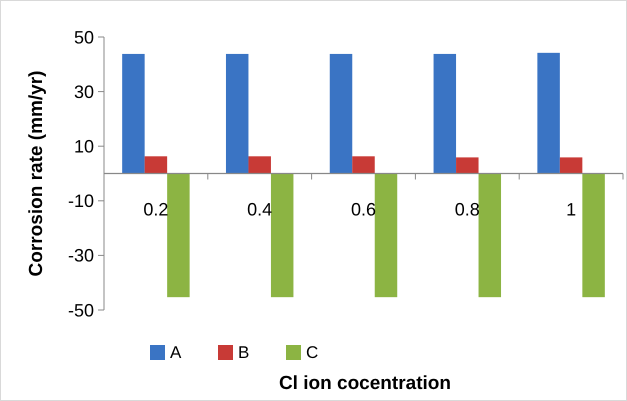 The width and height of the screenshot is (627, 401). What do you see at coordinates (176, 352) in the screenshot?
I see `legend-label: A` at bounding box center [176, 352].